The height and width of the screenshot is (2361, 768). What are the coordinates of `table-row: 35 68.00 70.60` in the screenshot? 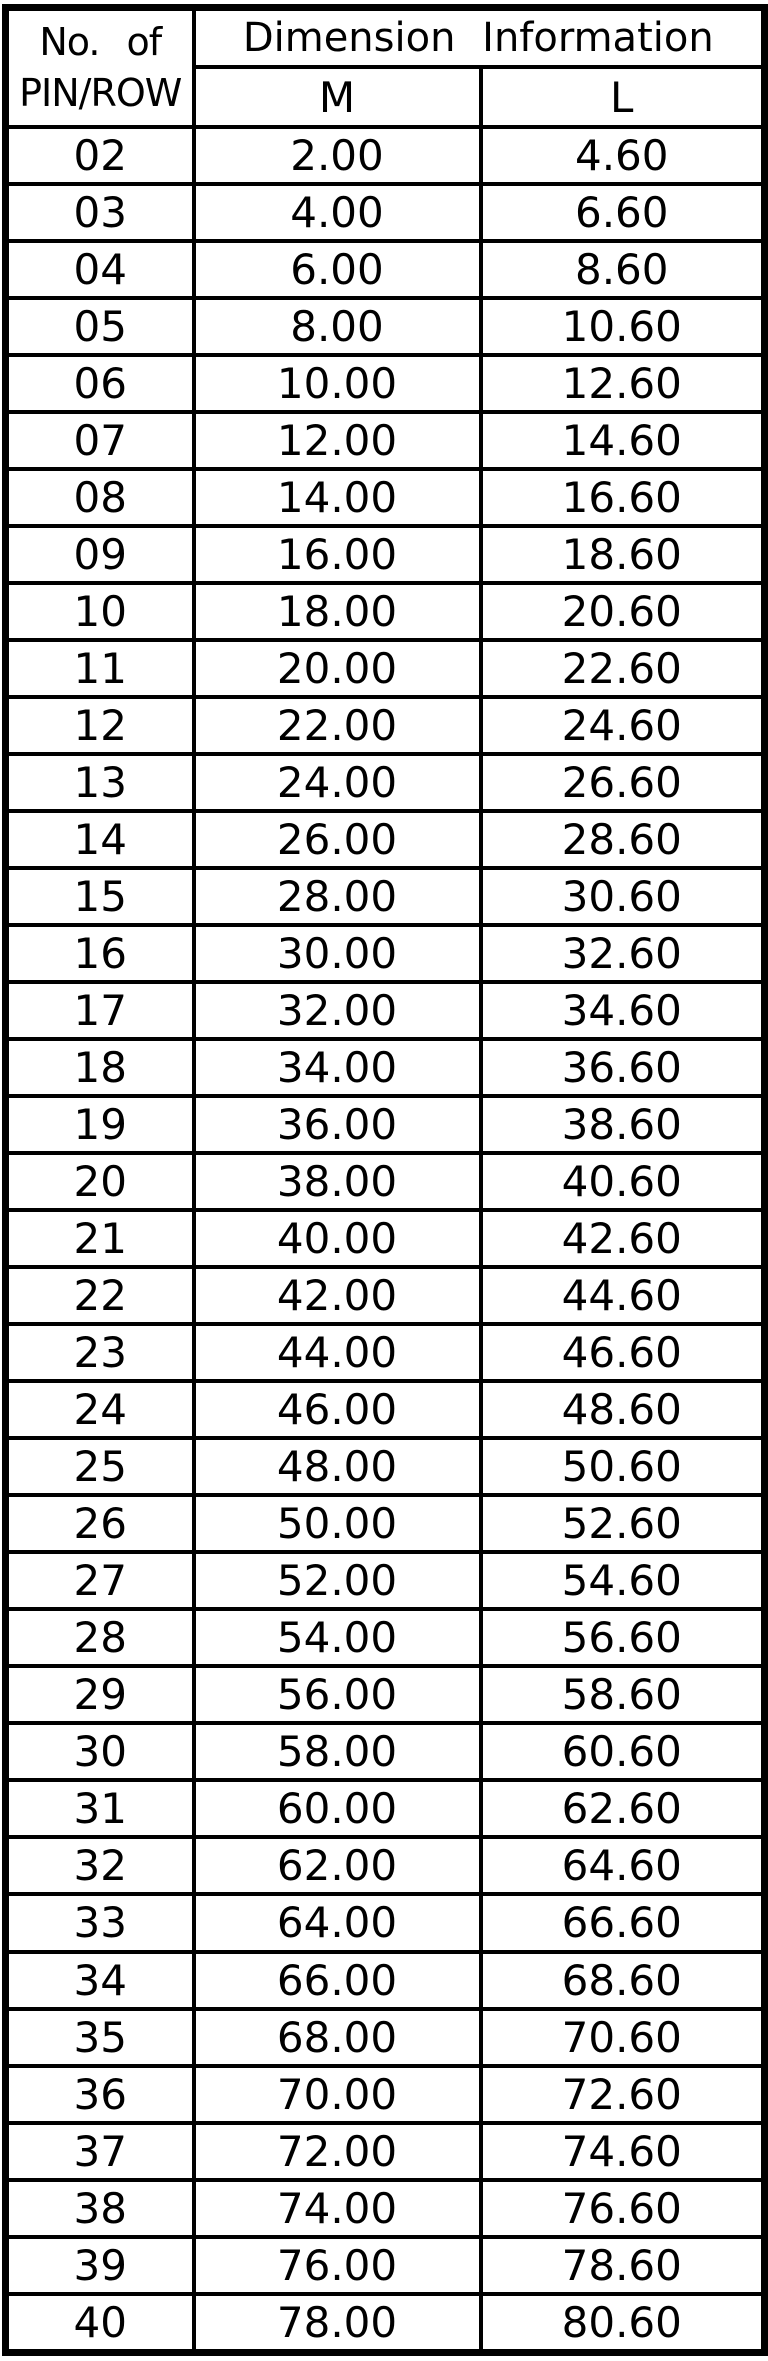 It's located at (385, 2037).